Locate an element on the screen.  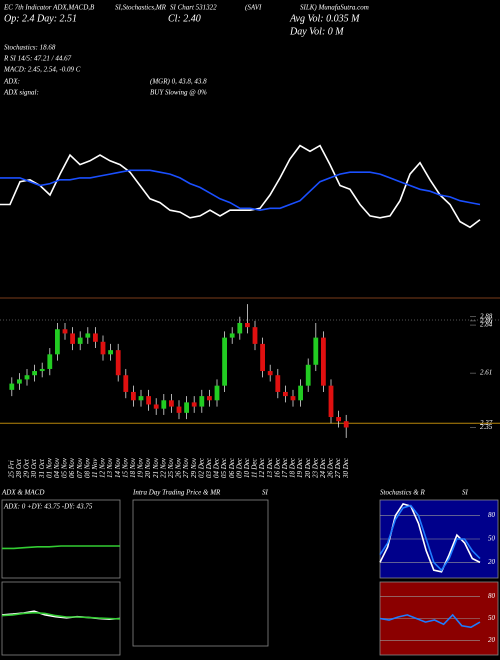
x-tick-label: 19 Dec is located at coordinates (300, 467).